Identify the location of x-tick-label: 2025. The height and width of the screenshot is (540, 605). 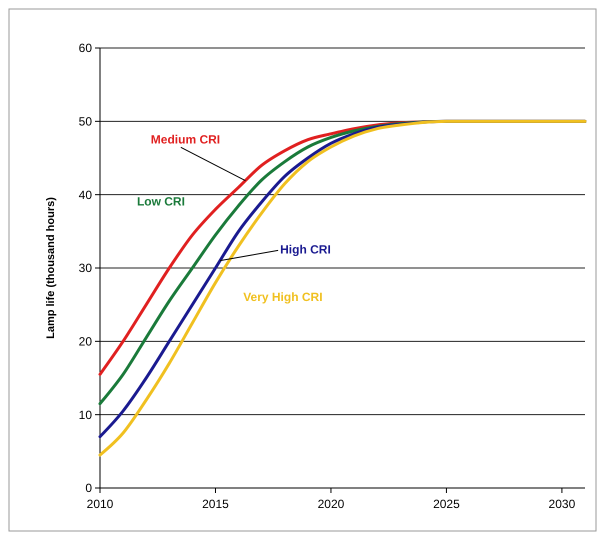
(446, 504).